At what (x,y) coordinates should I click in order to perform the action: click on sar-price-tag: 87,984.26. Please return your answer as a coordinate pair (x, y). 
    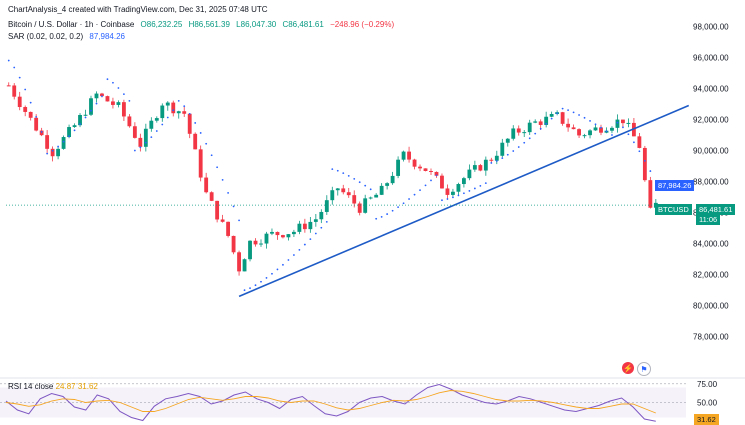
    Looking at the image, I should click on (675, 185).